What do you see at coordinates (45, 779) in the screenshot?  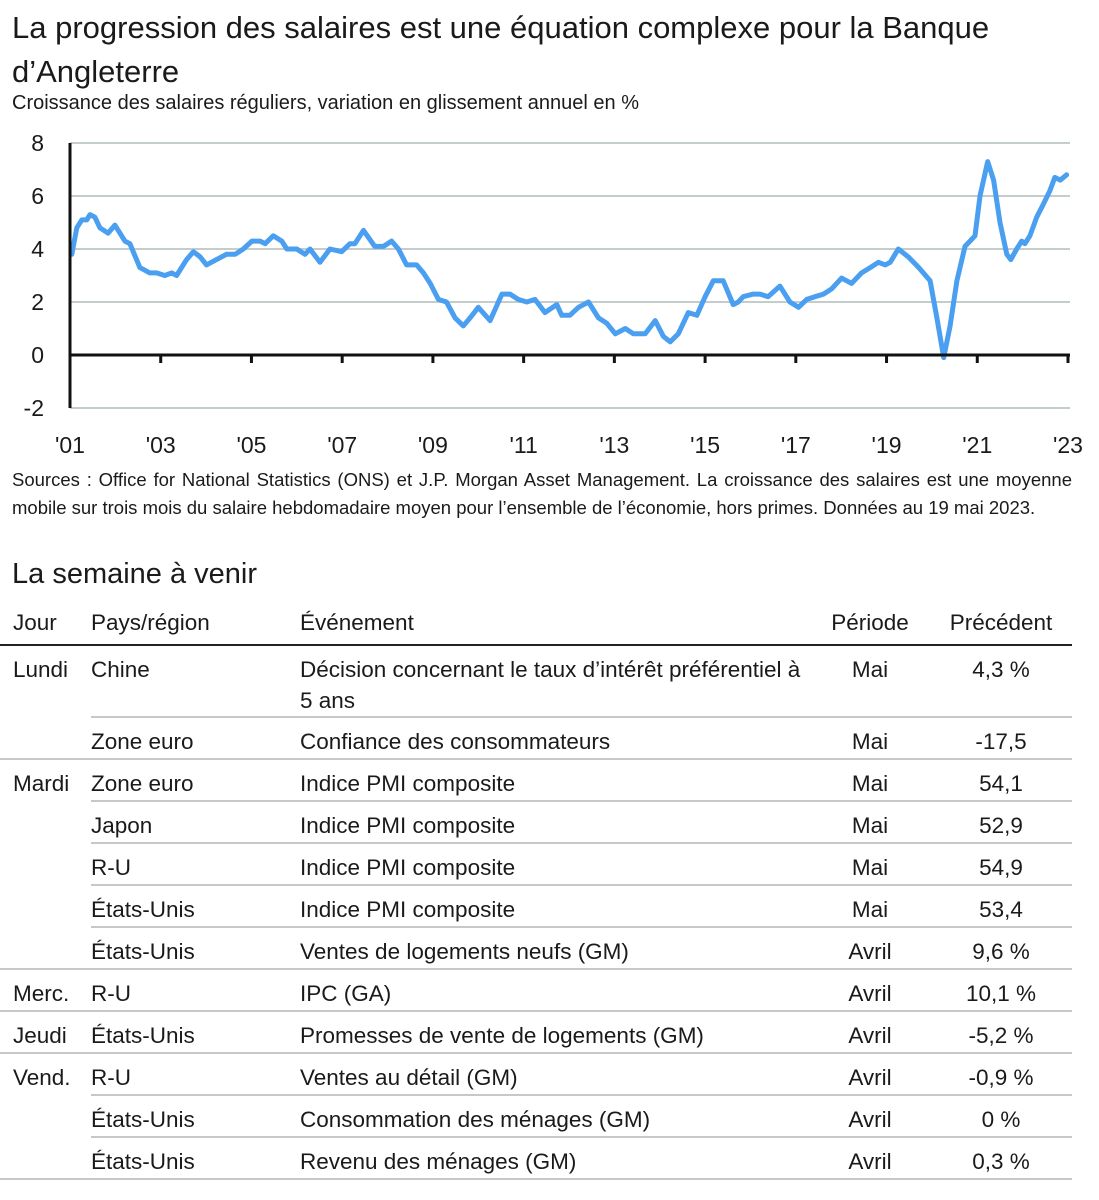 I see `cell-day: Mardi` at bounding box center [45, 779].